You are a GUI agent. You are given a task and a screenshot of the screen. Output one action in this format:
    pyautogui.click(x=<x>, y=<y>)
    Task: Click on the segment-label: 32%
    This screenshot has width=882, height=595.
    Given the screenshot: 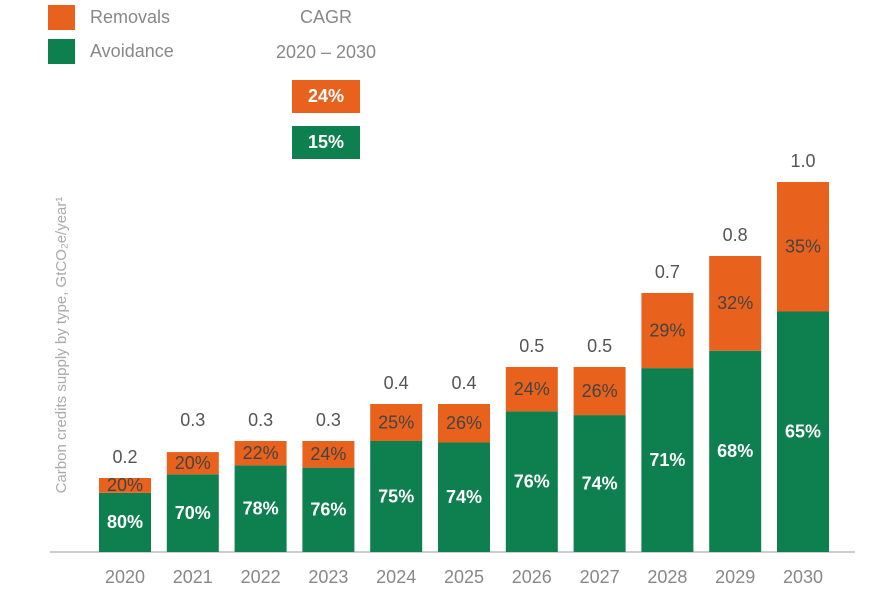 What is the action you would take?
    pyautogui.click(x=735, y=303)
    